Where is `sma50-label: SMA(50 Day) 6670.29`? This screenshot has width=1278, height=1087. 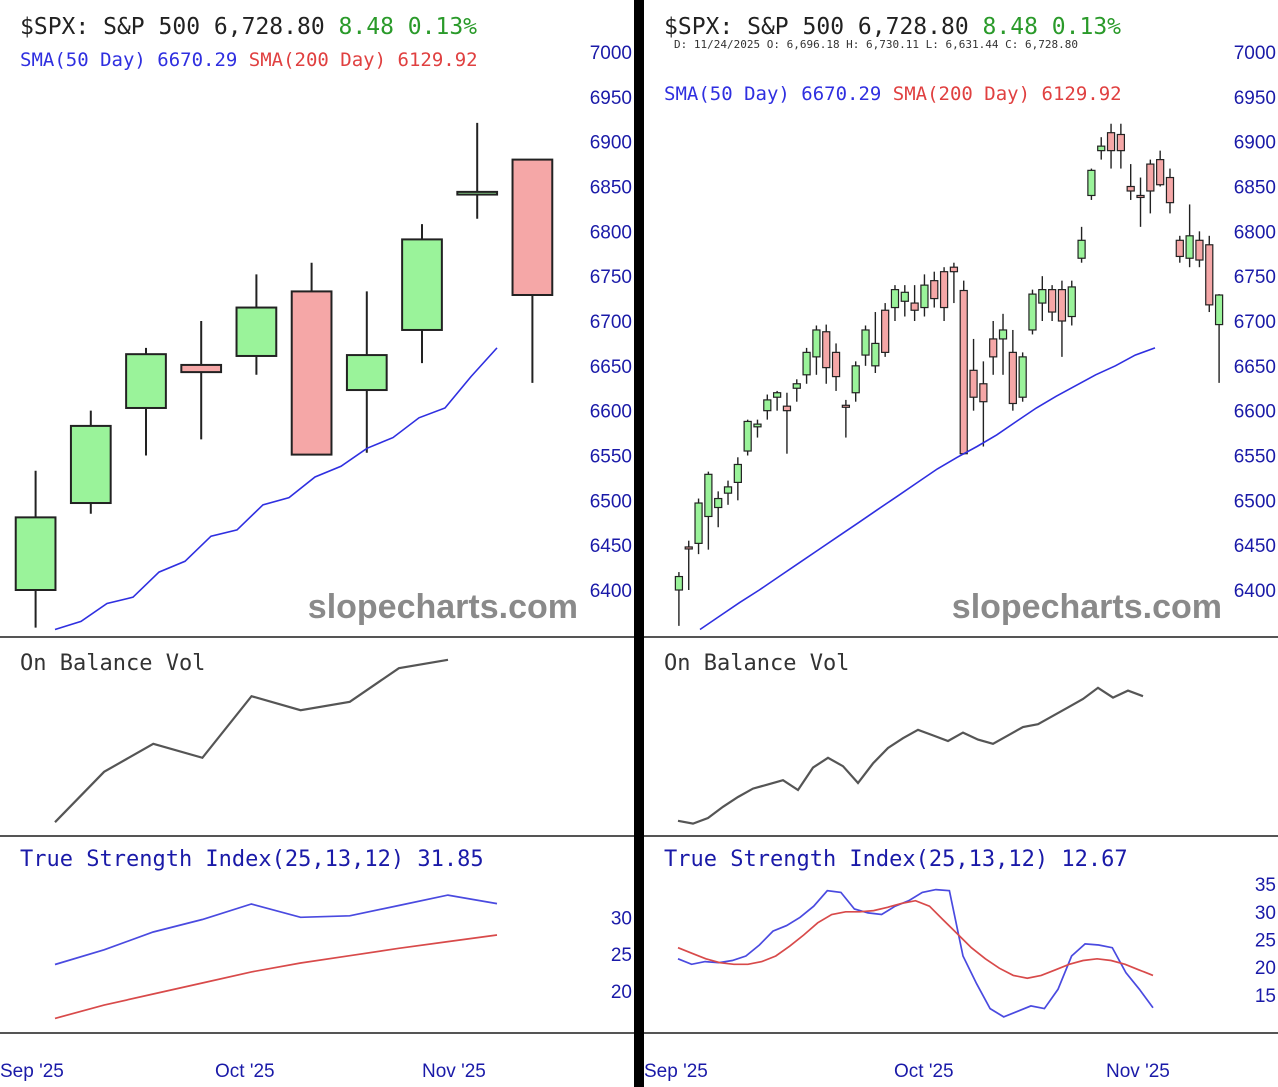
sma50-label: SMA(50 Day) 6670.29 is located at coordinates (772, 94).